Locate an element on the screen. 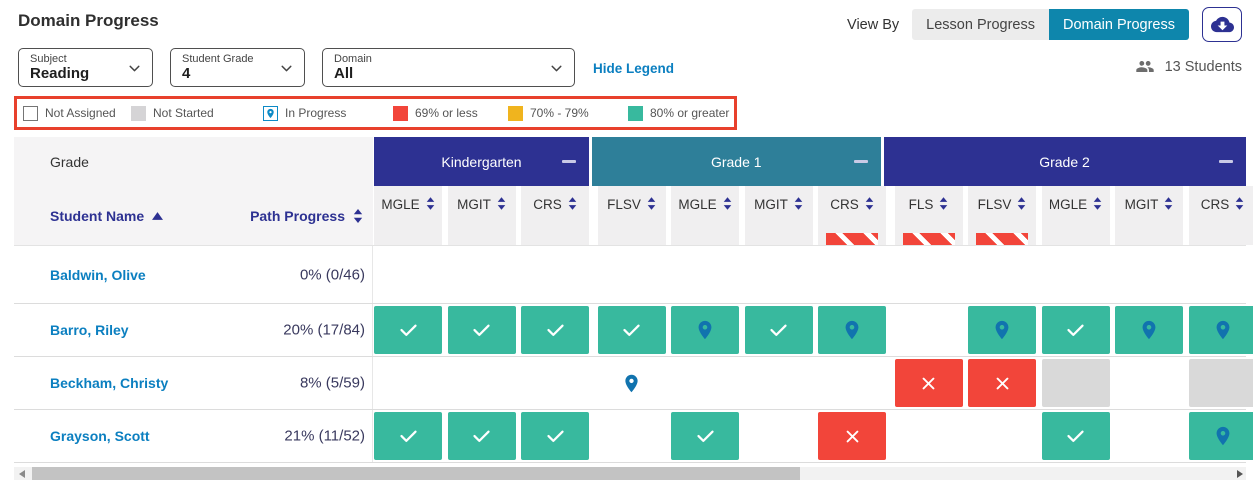 This screenshot has width=1253, height=495. sort-ascending-icon is located at coordinates (158, 215).